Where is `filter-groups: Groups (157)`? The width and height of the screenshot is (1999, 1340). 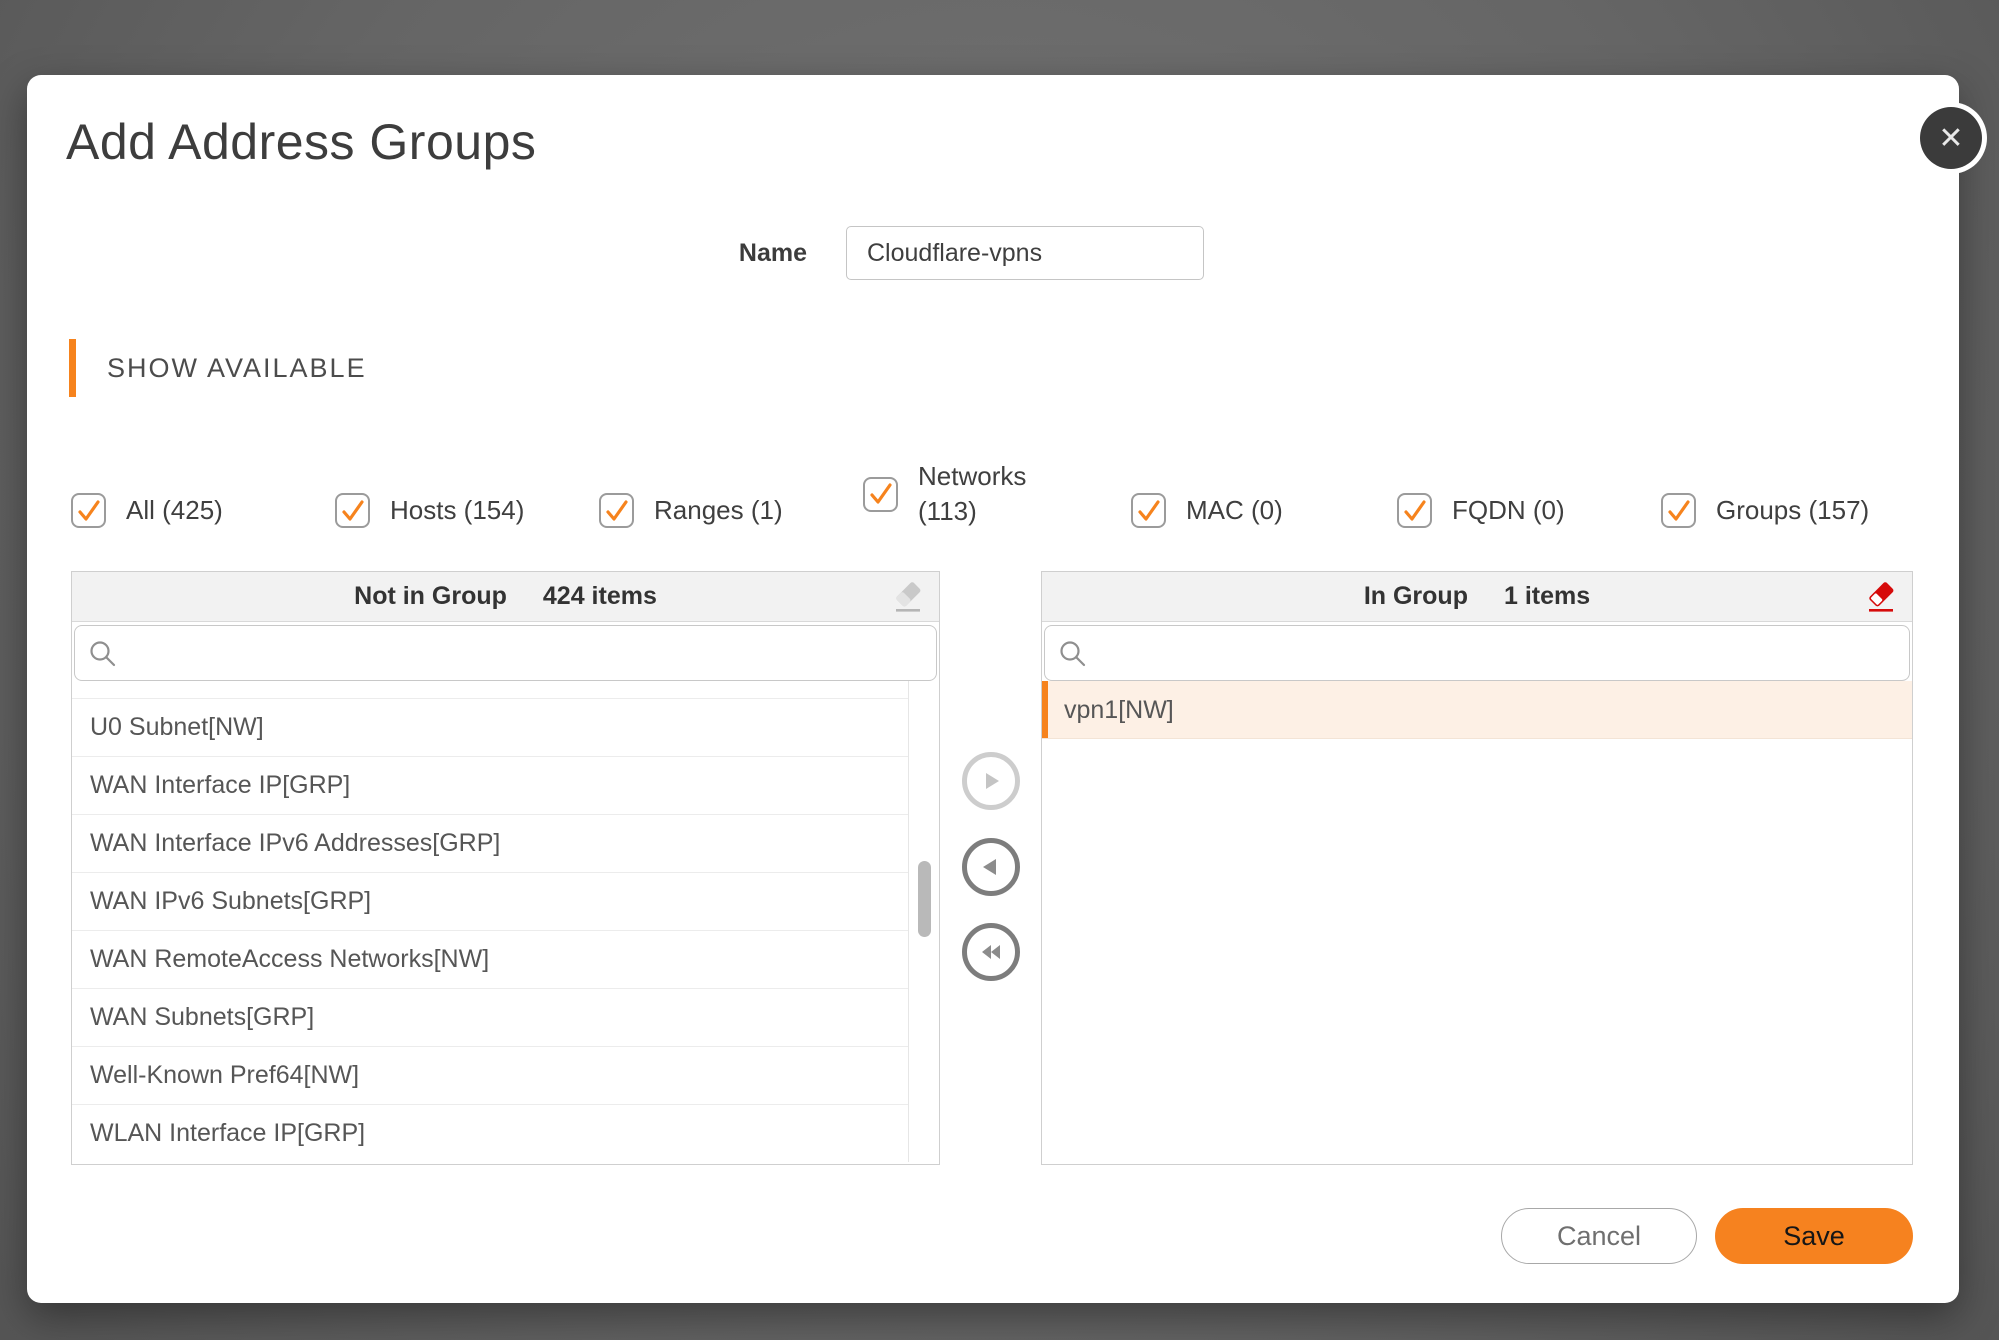 filter-groups: Groups (157) is located at coordinates (1765, 510).